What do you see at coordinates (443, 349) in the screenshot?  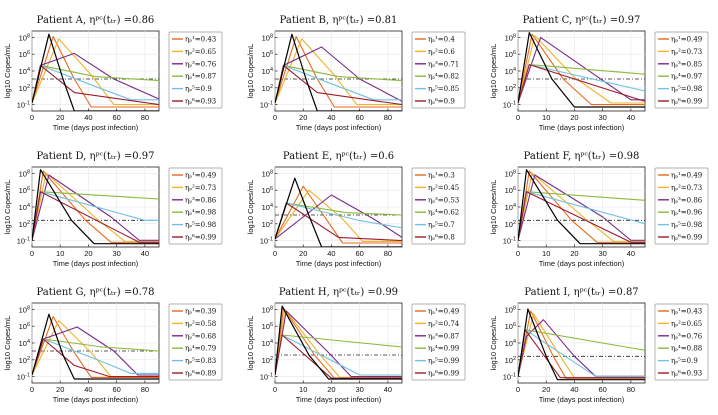 I see `legend-label: ηₚ⁴=0.99` at bounding box center [443, 349].